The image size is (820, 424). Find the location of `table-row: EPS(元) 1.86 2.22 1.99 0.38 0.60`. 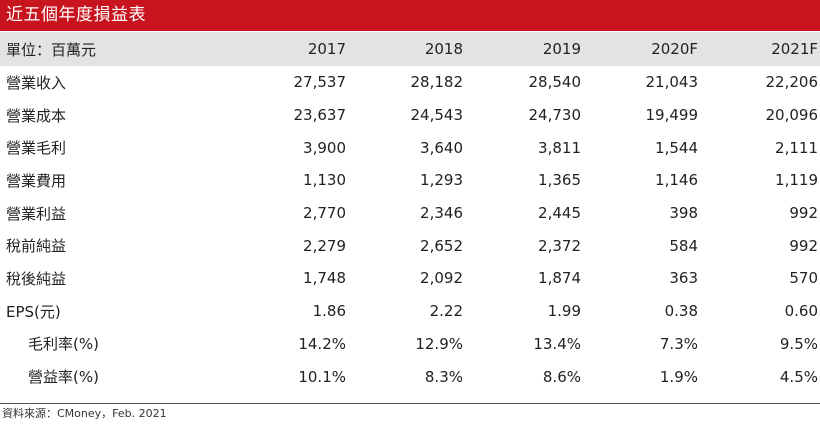

table-row: EPS(元) 1.86 2.22 1.99 0.38 0.60 is located at coordinates (410, 311).